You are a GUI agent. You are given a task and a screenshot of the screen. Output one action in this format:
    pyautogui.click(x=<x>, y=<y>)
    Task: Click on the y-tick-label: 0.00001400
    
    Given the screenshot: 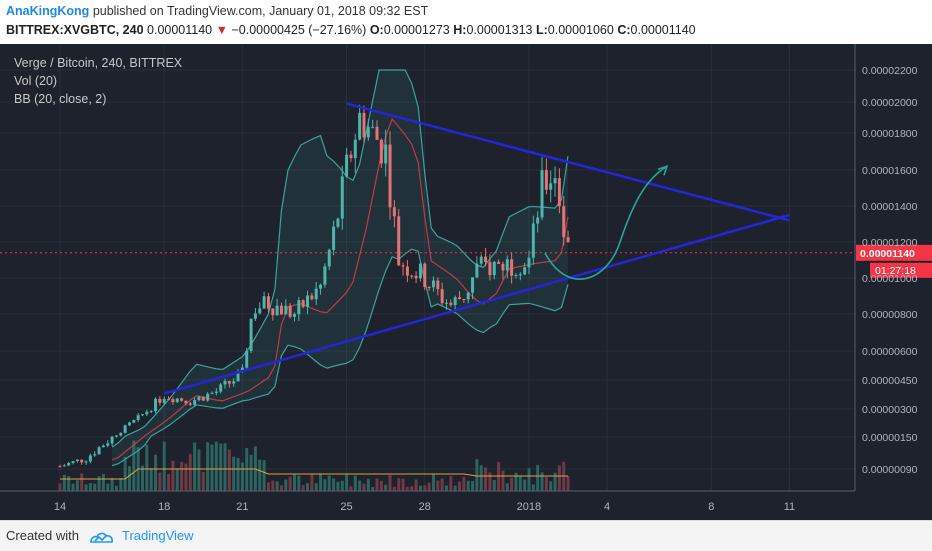 What is the action you would take?
    pyautogui.click(x=890, y=207)
    